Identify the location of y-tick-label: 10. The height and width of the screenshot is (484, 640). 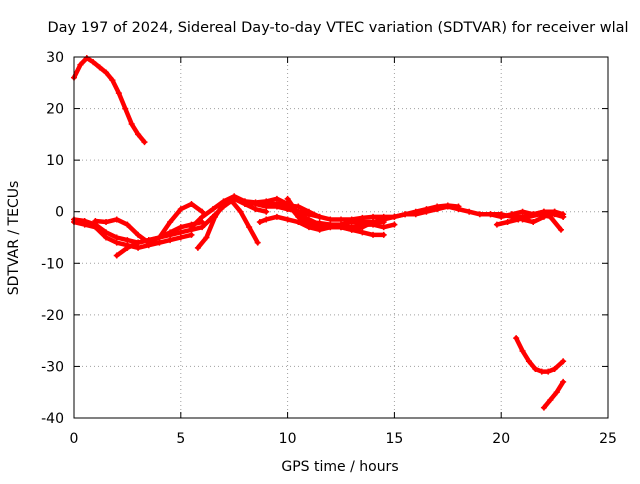
(55, 161).